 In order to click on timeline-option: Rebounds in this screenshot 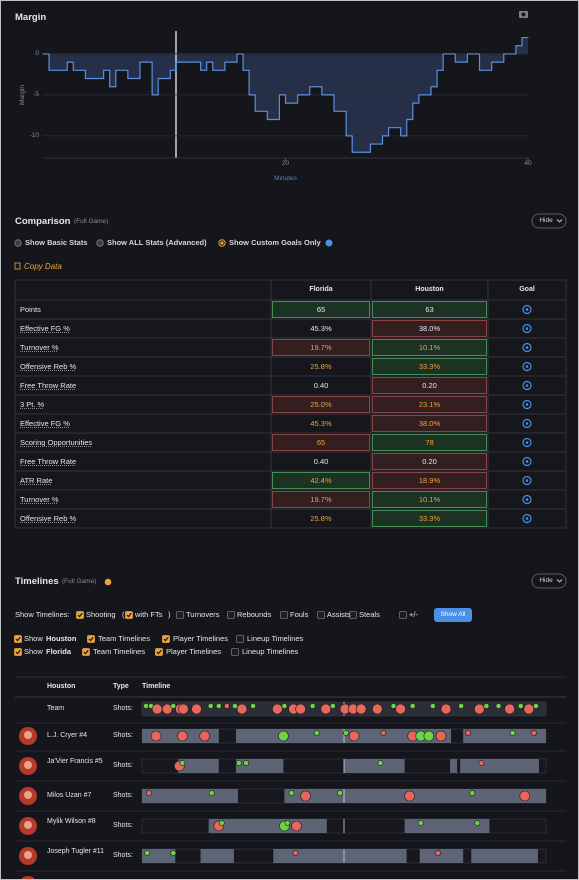, I will do `click(254, 614)`.